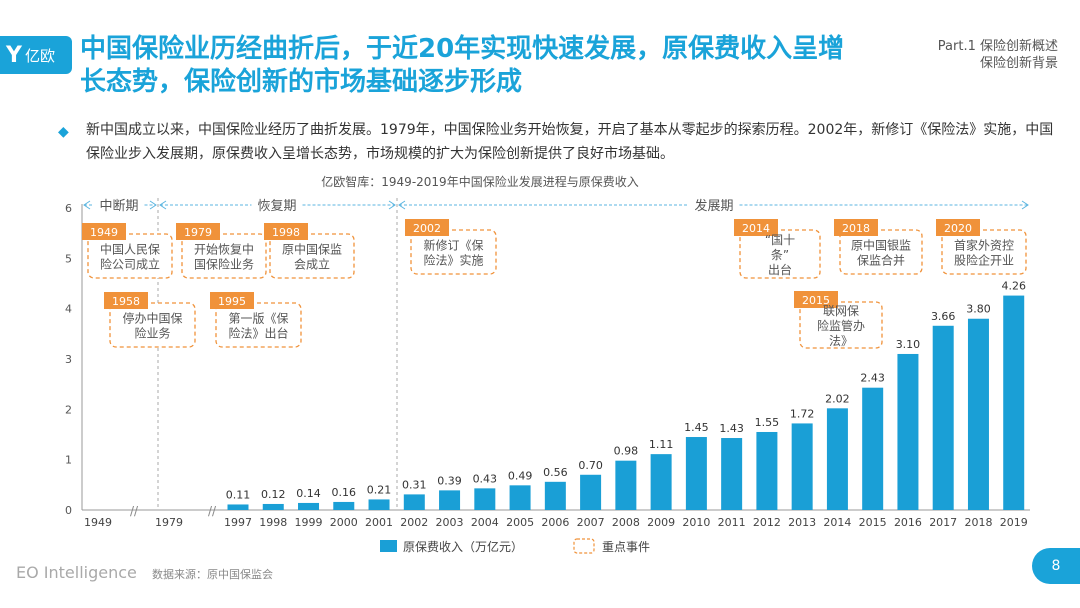 The width and height of the screenshot is (1080, 608). What do you see at coordinates (256, 320) in the screenshot?
I see `event-callout: 1995 第一版《保险法》出台` at bounding box center [256, 320].